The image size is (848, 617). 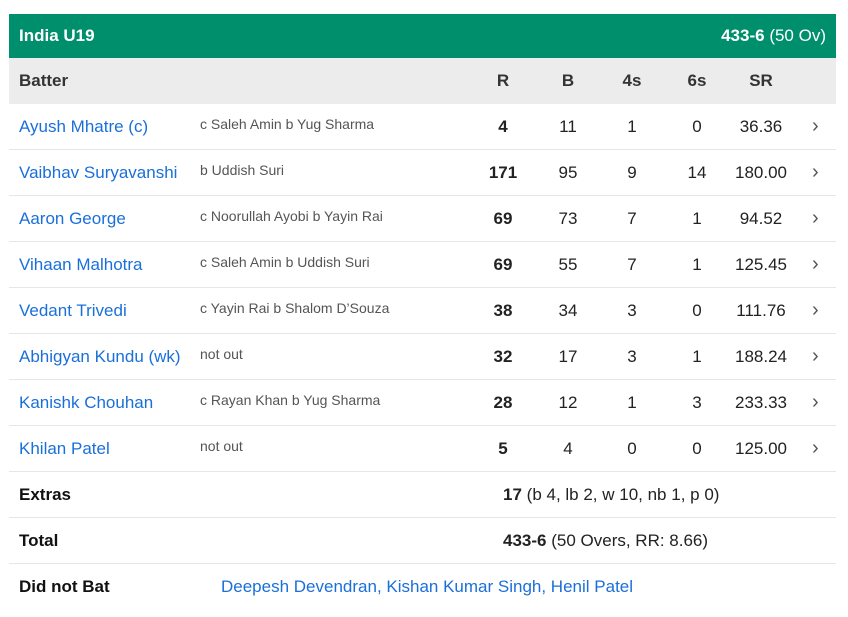 I want to click on team-name: India U19, so click(x=57, y=35).